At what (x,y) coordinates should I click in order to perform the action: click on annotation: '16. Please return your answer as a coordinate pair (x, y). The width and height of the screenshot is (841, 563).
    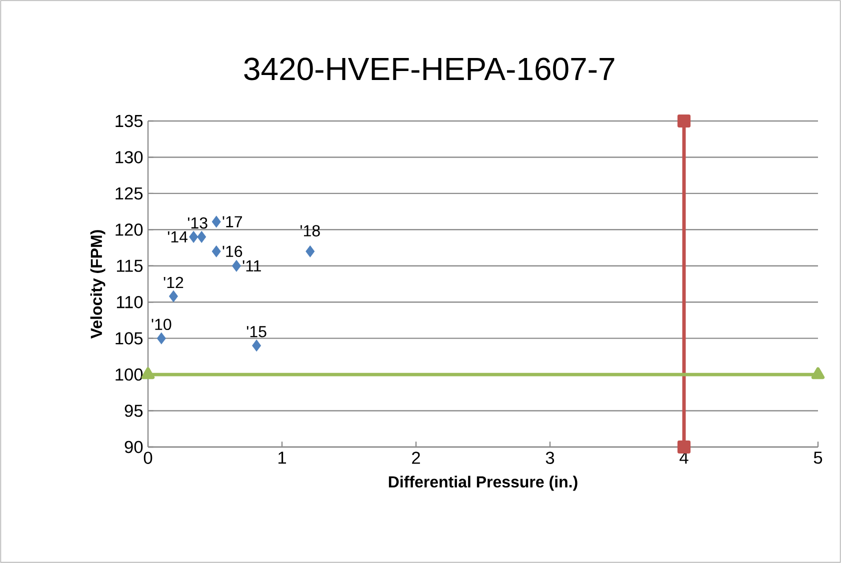
    Looking at the image, I should click on (232, 252).